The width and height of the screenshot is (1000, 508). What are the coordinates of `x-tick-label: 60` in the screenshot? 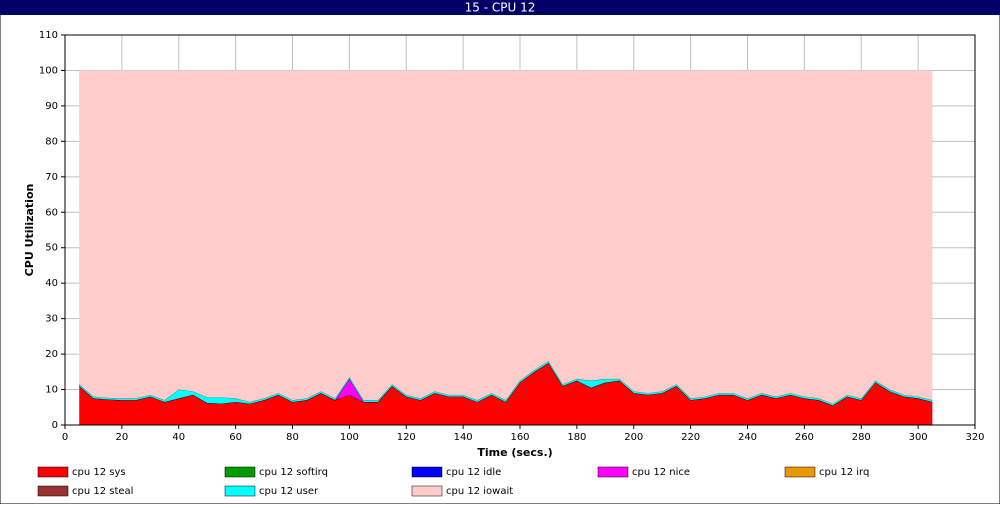 It's located at (235, 437).